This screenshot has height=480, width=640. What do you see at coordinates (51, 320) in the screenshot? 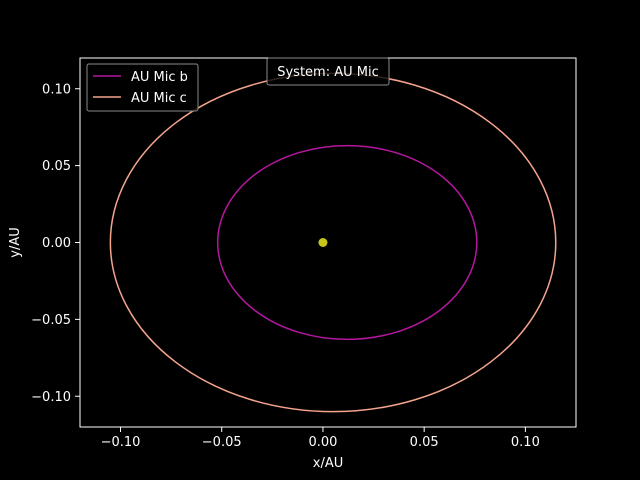
I see `y-tick-label: −0.05` at bounding box center [51, 320].